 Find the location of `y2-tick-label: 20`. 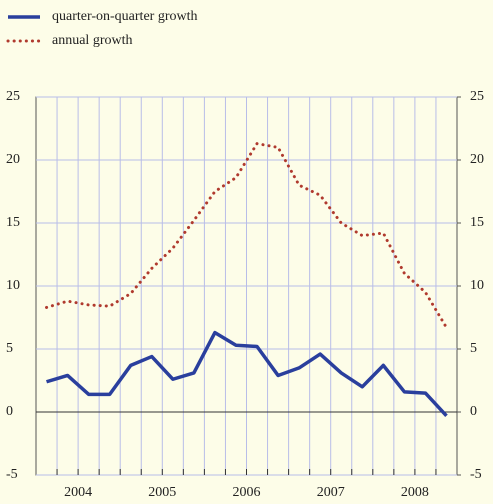

y2-tick-label: 20 is located at coordinates (477, 159).